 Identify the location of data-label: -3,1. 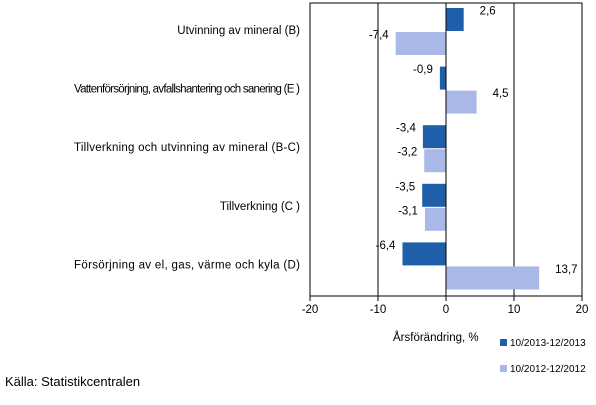
(408, 211).